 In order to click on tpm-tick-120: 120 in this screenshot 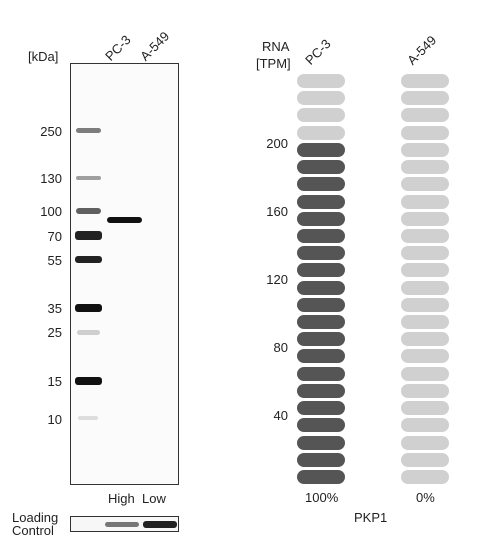, I will do `click(277, 279)`.